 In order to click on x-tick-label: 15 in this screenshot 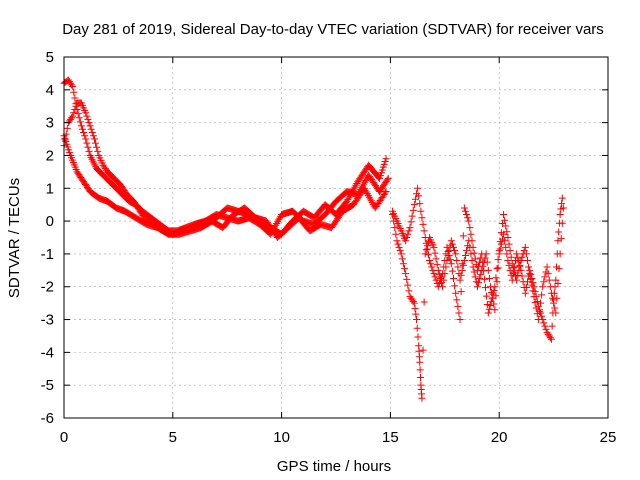, I will do `click(390, 437)`.